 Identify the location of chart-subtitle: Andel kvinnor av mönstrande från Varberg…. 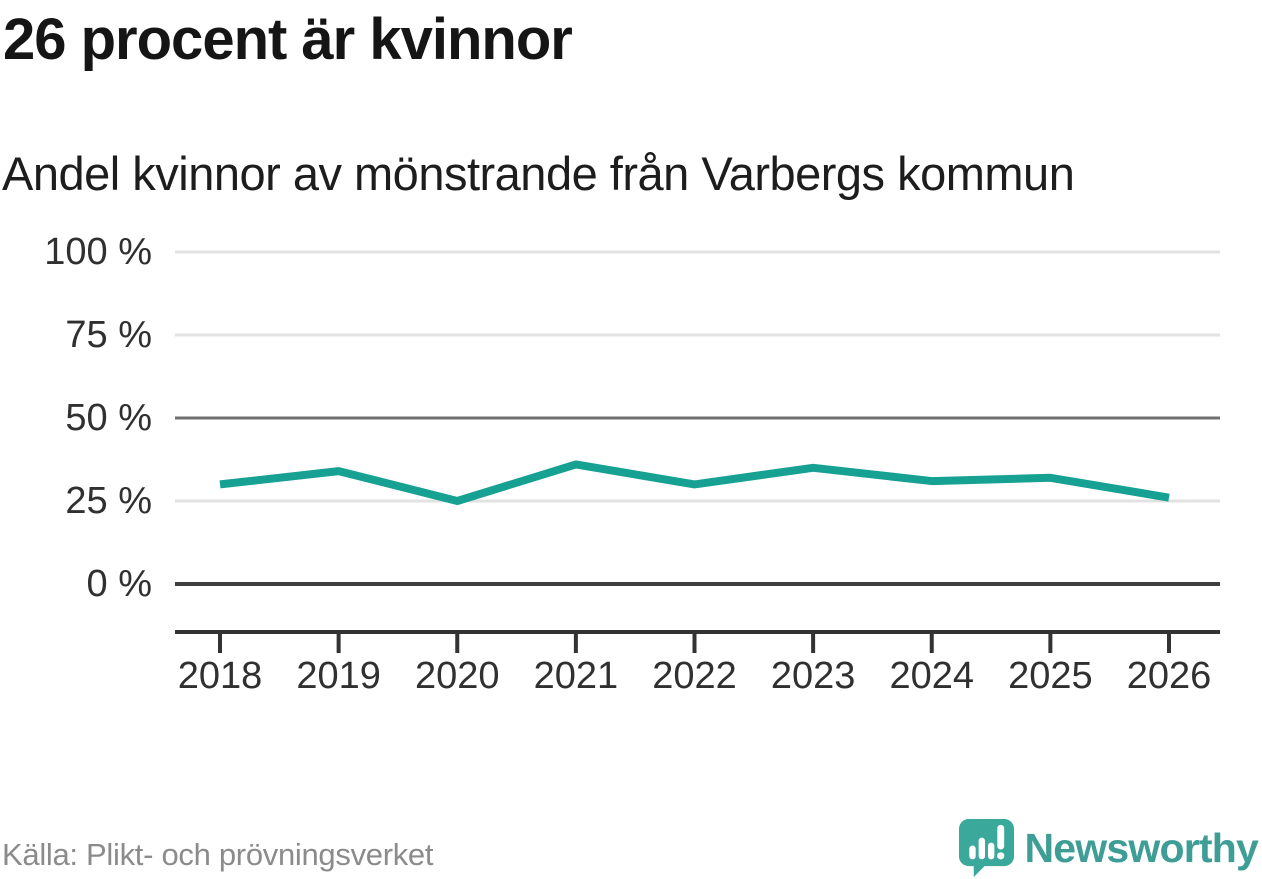
(538, 173).